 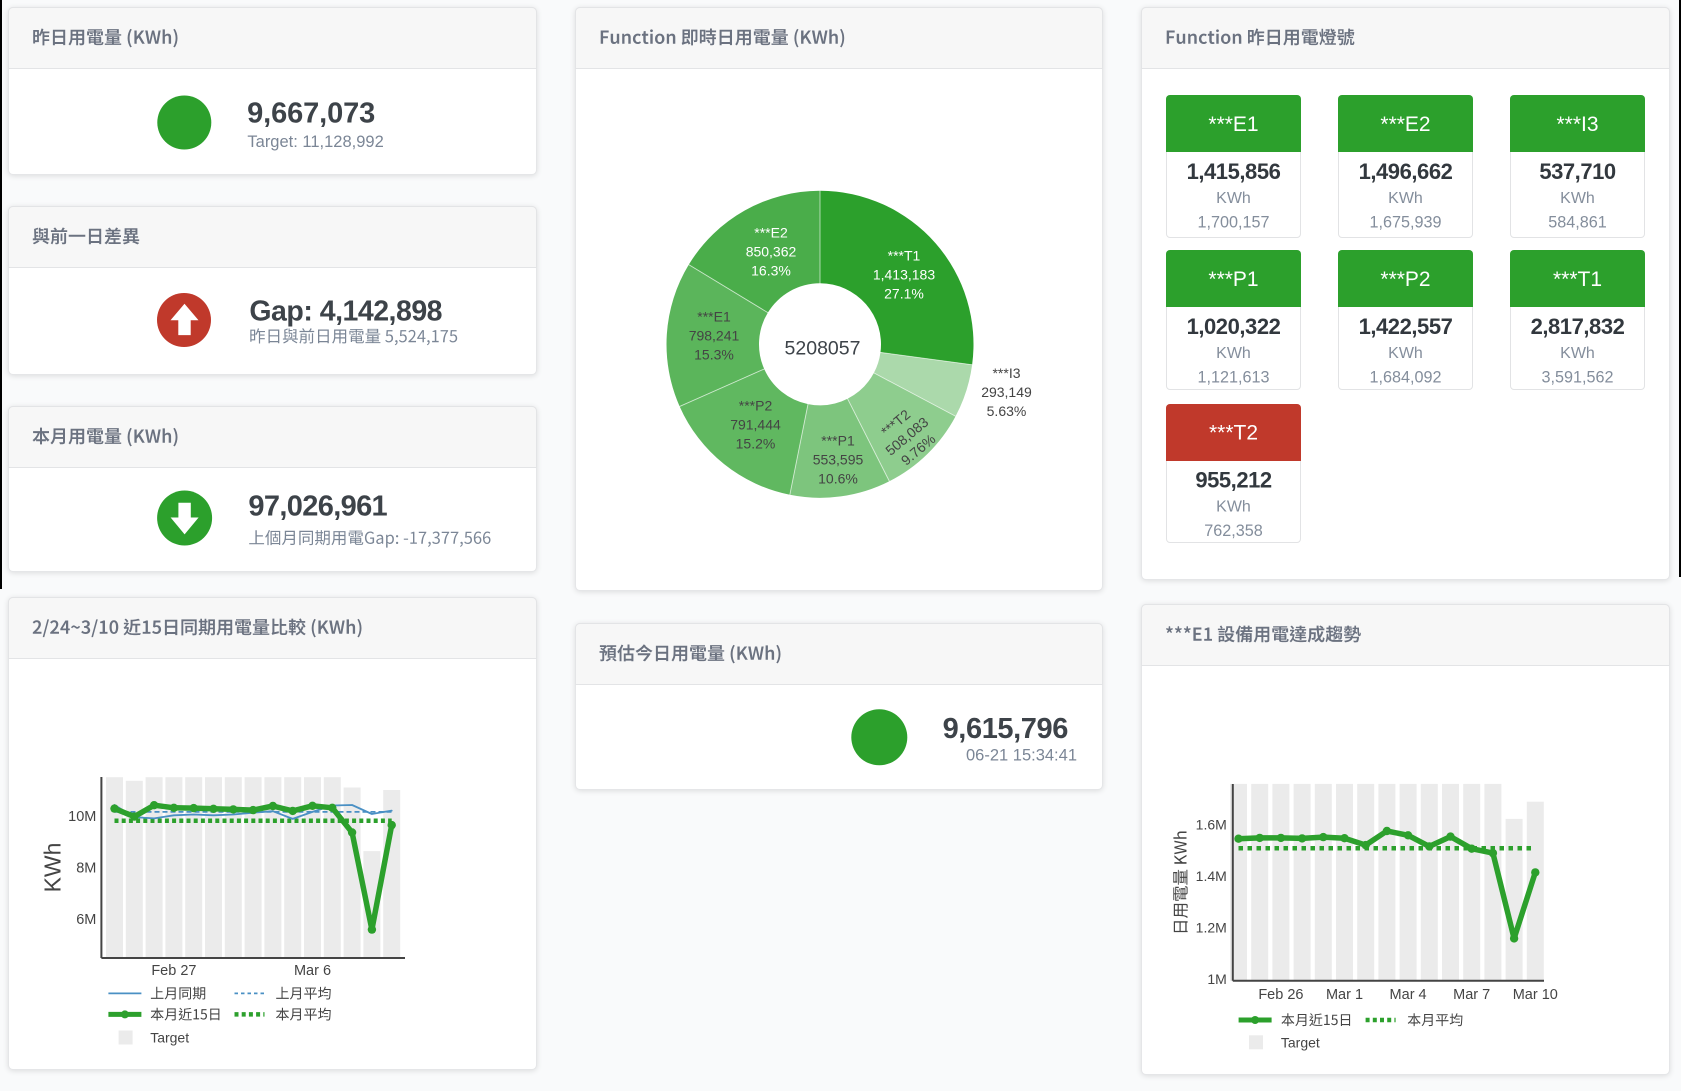 What do you see at coordinates (1577, 377) in the screenshot?
I see `svg-text: 3,591,562` at bounding box center [1577, 377].